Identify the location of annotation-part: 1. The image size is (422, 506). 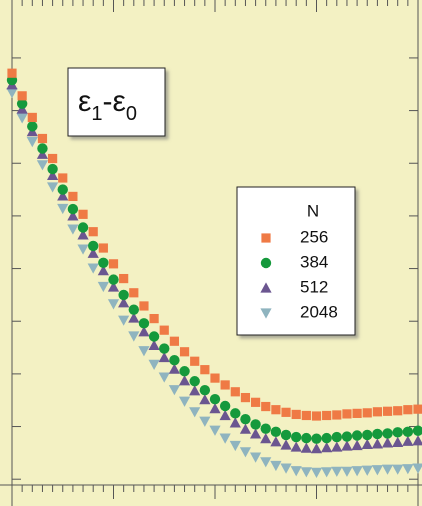
(96, 114).